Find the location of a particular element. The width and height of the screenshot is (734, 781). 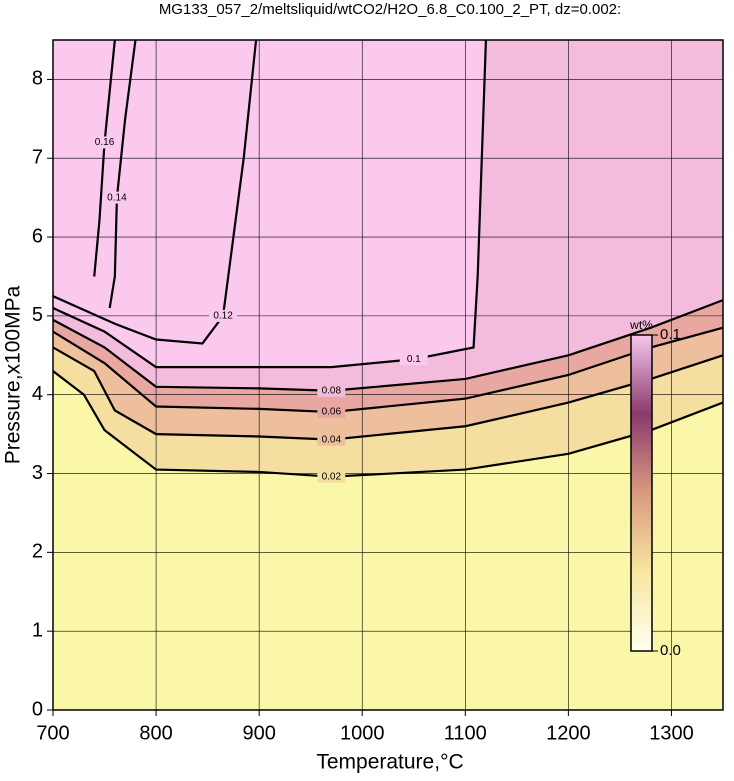

y-tick-label: 8 is located at coordinates (37, 79).